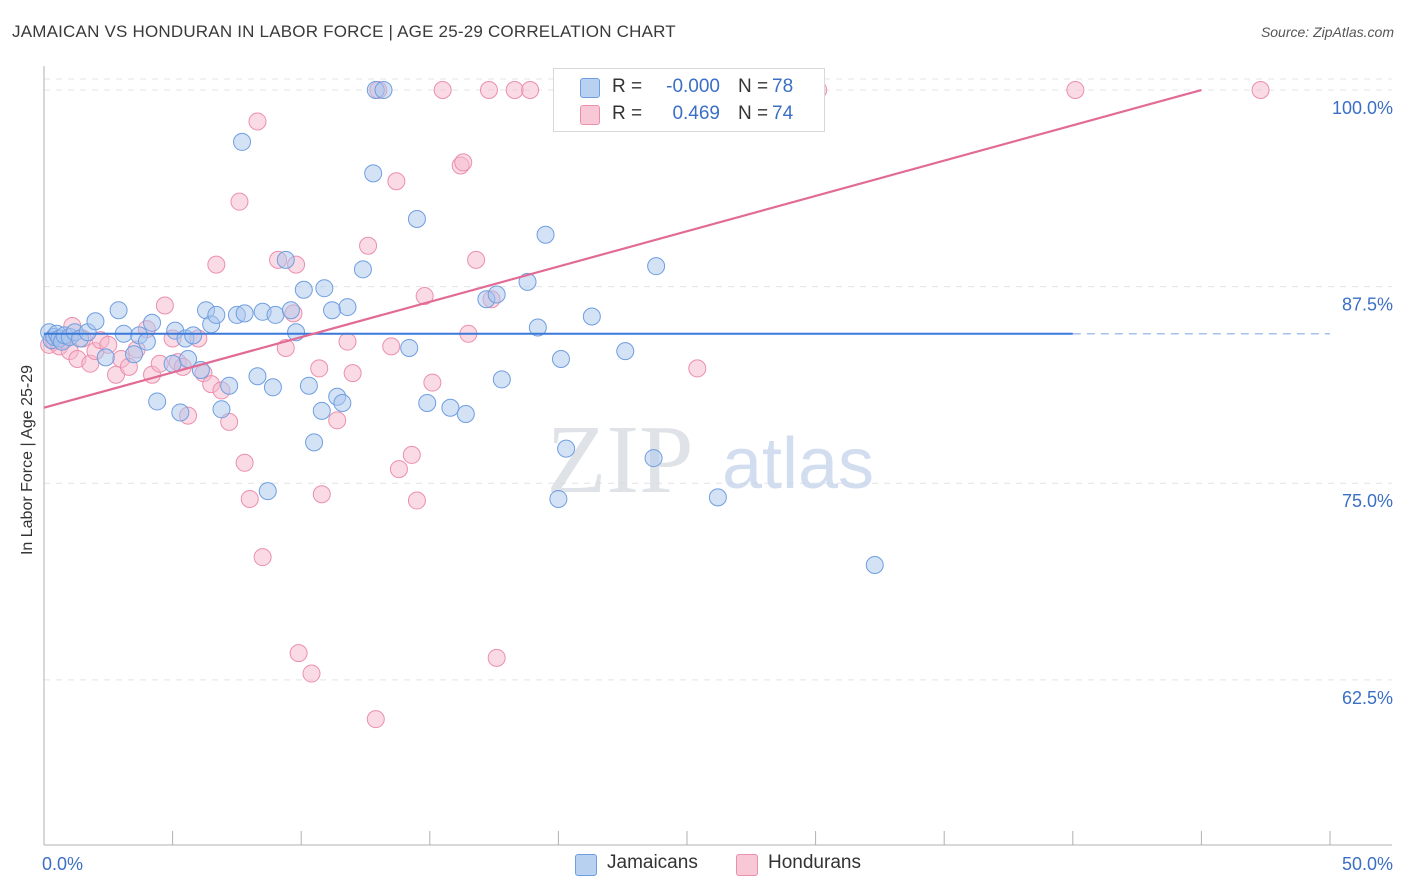  What do you see at coordinates (753, 86) in the screenshot?
I see `legend-n-label: N =` at bounding box center [753, 86].